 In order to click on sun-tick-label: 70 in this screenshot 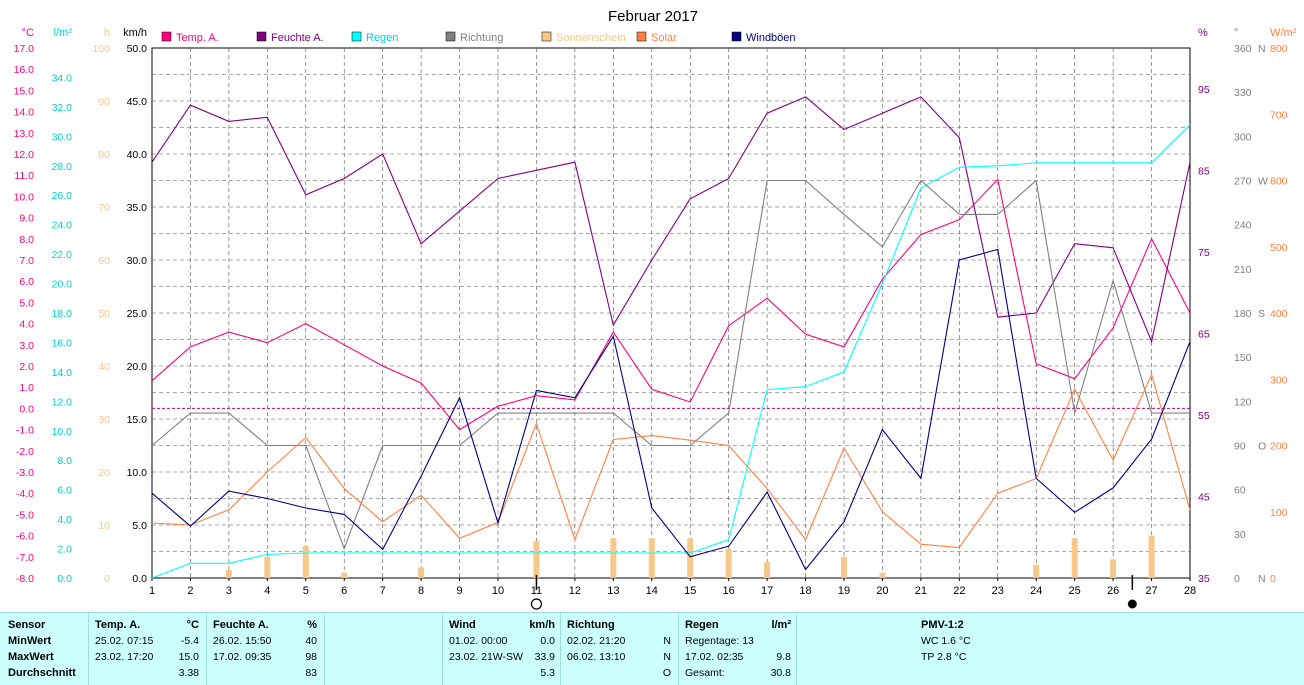, I will do `click(104, 208)`.